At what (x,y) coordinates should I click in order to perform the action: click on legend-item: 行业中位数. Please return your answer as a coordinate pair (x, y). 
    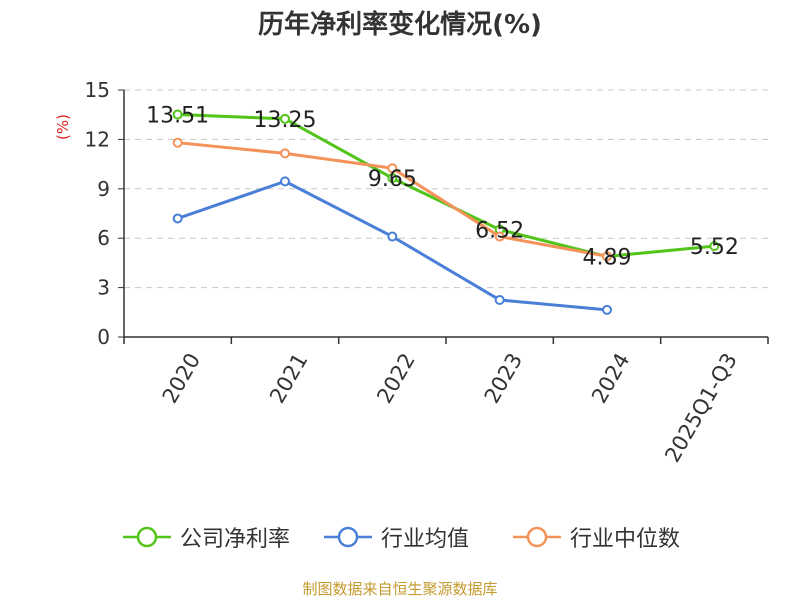
    Looking at the image, I should click on (596, 537).